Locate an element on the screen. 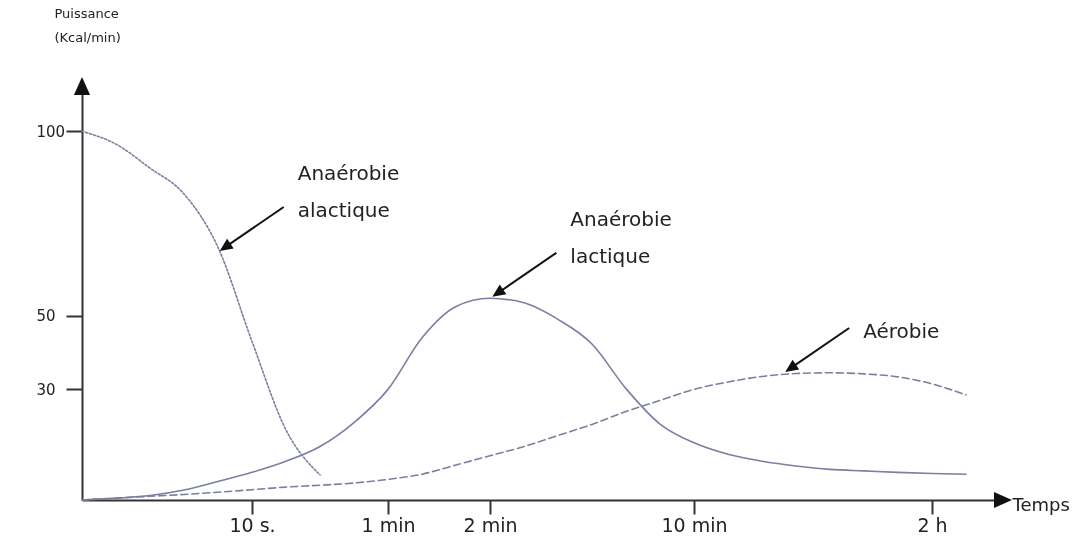  y-axis-title: Puissance (Kcal/min) is located at coordinates (87, 25).